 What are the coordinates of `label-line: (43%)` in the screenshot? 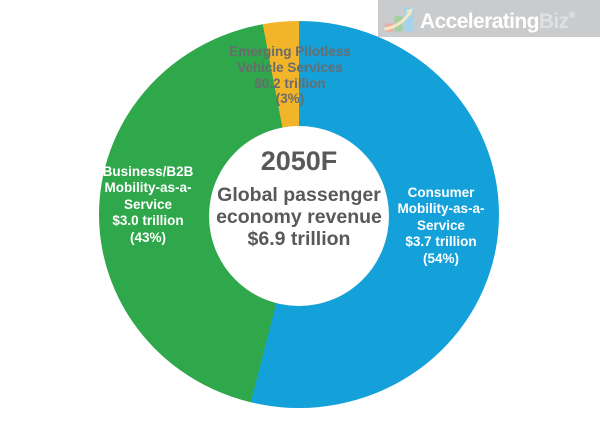 It's located at (147, 237).